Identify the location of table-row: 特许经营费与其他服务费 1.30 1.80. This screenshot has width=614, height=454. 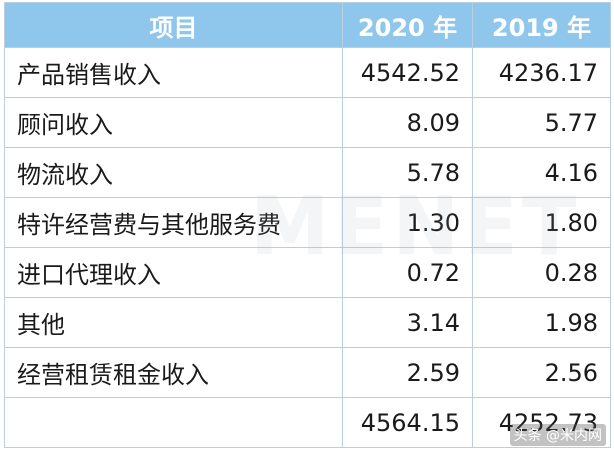
(307, 222).